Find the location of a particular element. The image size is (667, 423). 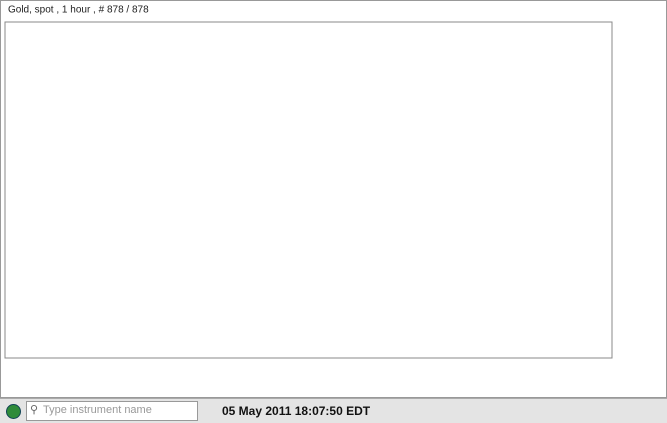

search-placeholder: Type instrument name is located at coordinates (97, 410).